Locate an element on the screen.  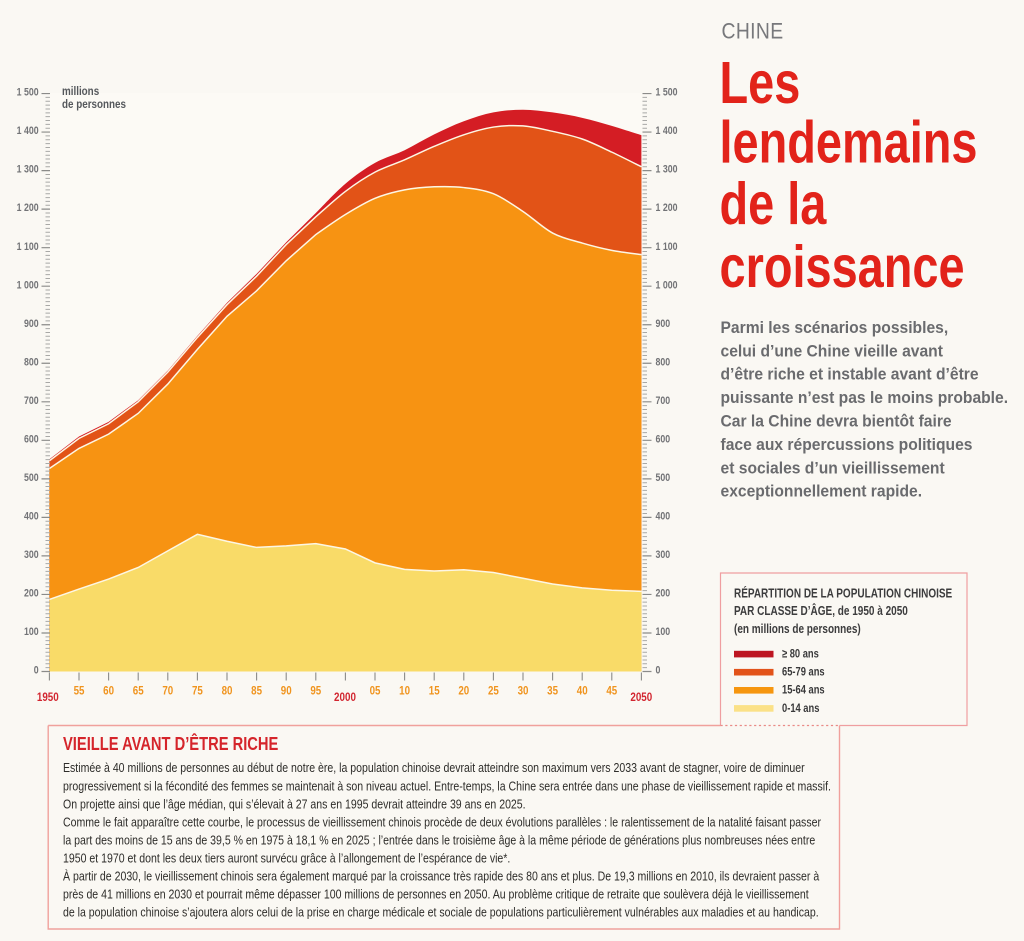
svg-text: 70 is located at coordinates (167, 691).